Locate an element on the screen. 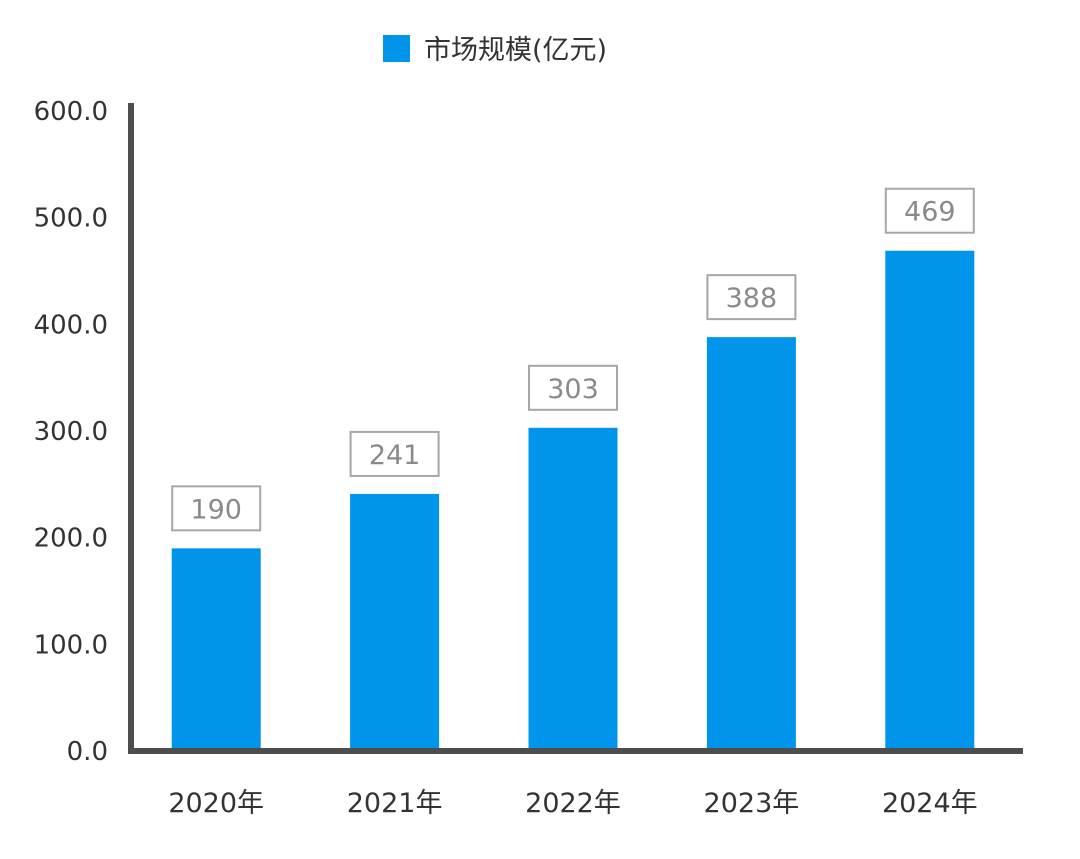  x-tick-label: 2022年 is located at coordinates (573, 803).